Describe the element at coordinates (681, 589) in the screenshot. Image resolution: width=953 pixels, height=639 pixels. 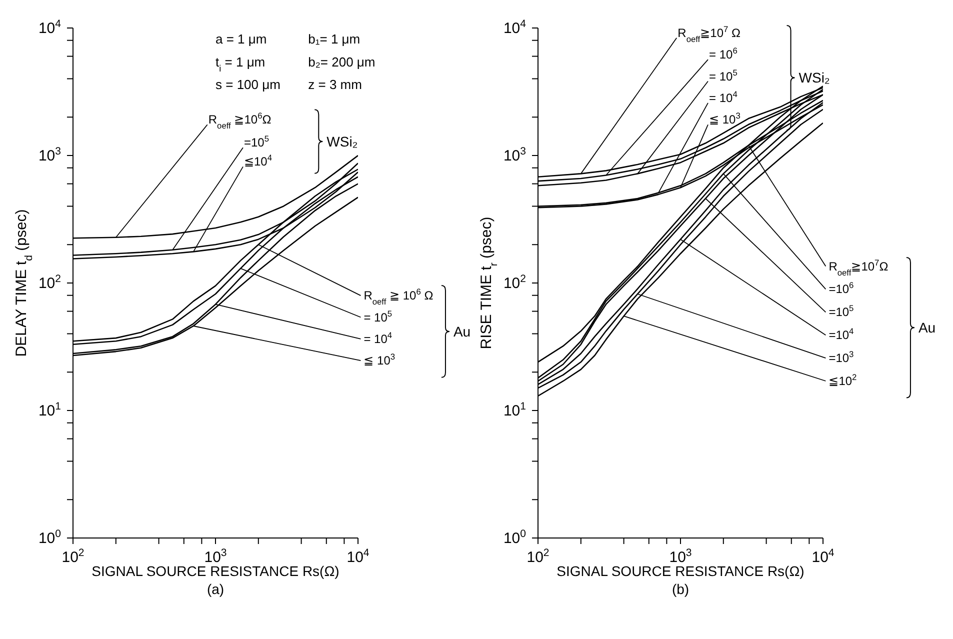
I see `text: (b)` at that location.